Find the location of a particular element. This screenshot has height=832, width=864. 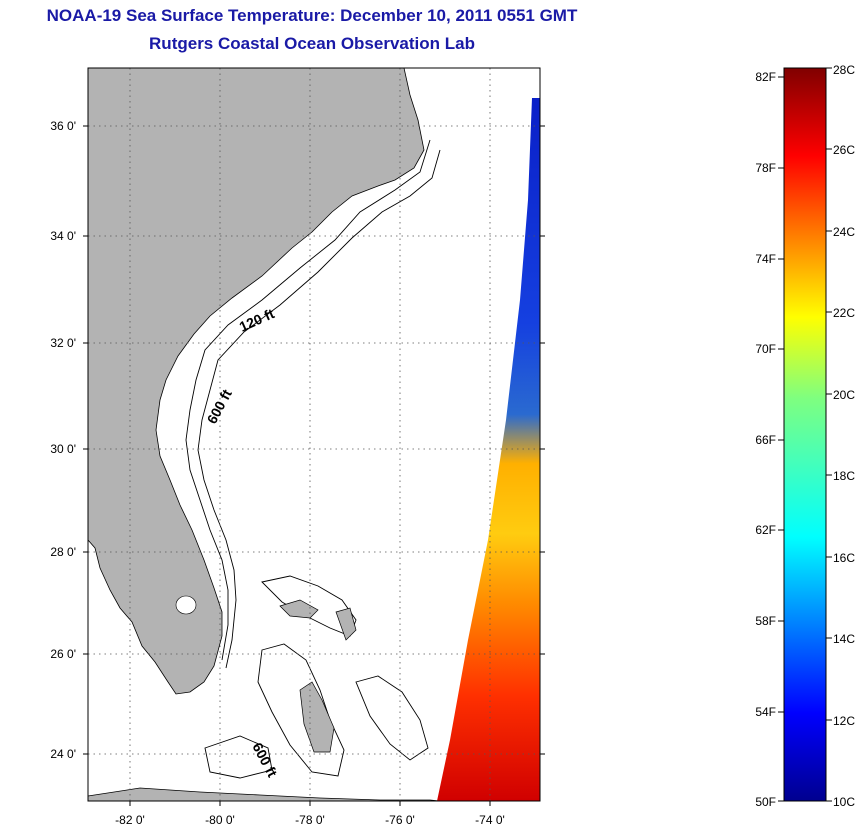

colorbar-c-ticks is located at coordinates (829, 434).